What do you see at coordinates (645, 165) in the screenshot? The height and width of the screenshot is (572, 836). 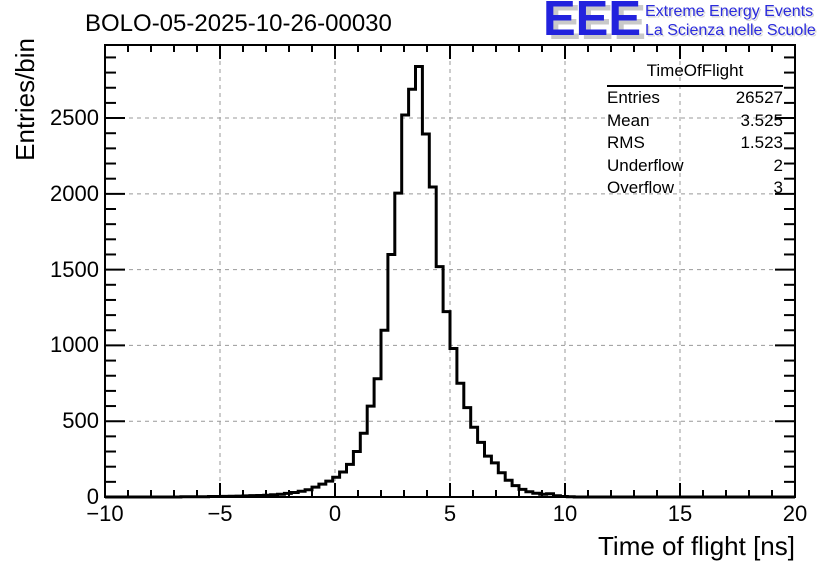 I see `stat-label: Underflow` at bounding box center [645, 165].